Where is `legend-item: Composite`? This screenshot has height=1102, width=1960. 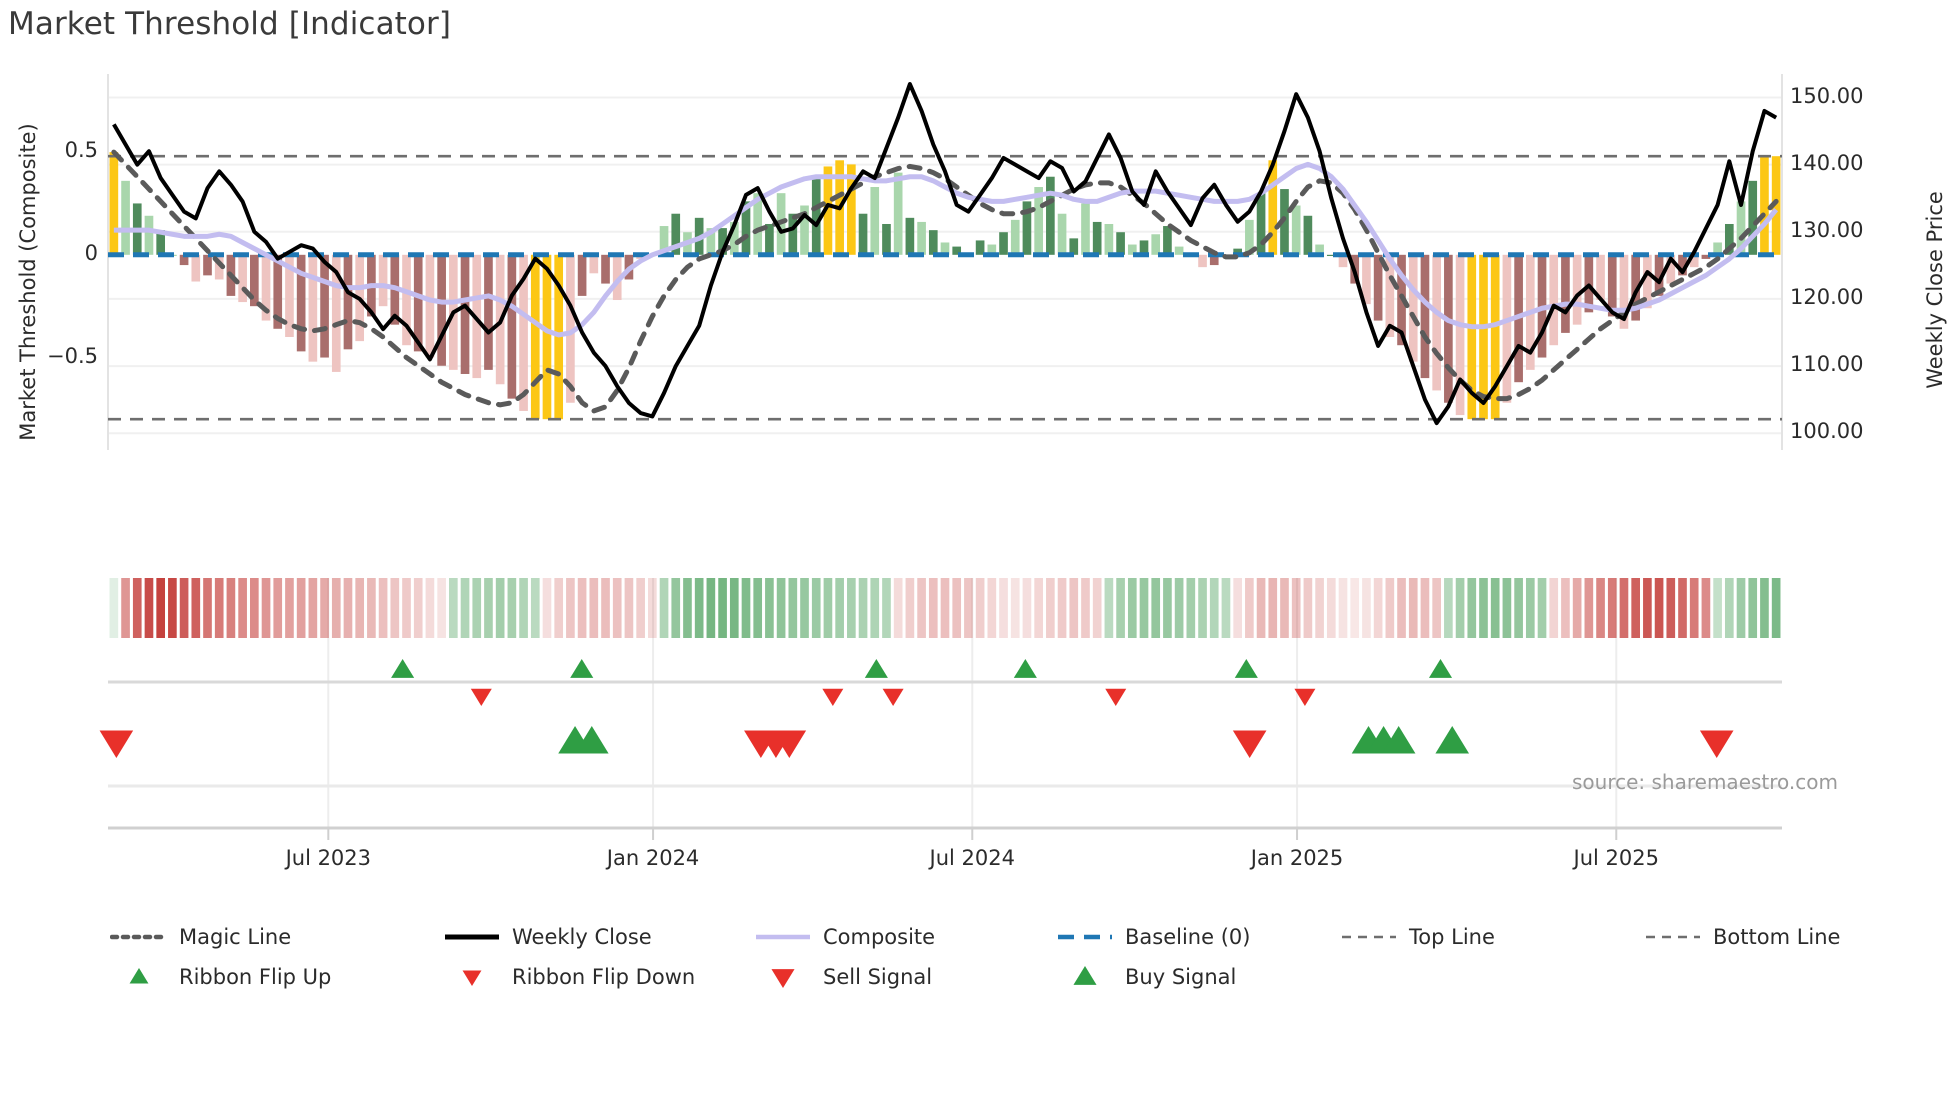 legend-item: Composite is located at coordinates (844, 937).